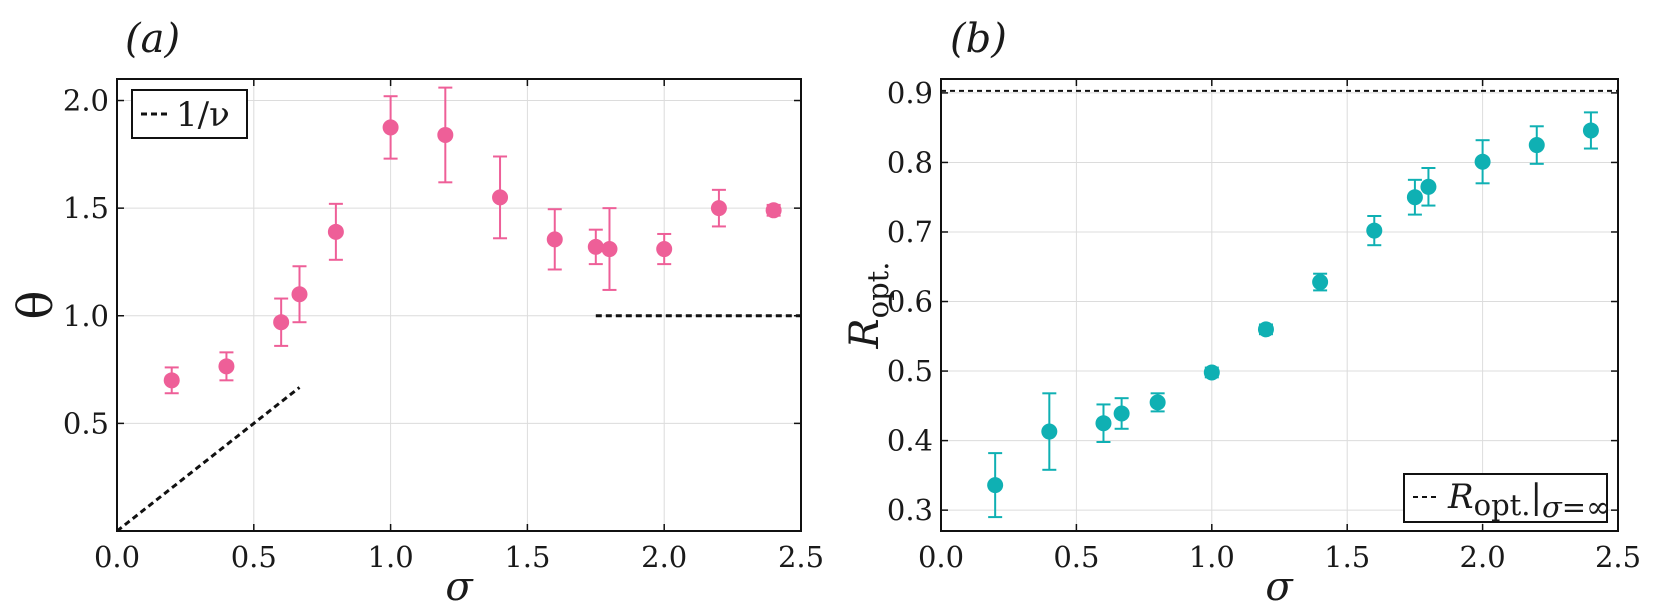 This screenshot has height=611, width=1660. Describe the element at coordinates (1536, 497) in the screenshot. I see `panel-b-legend-bar: |` at that location.